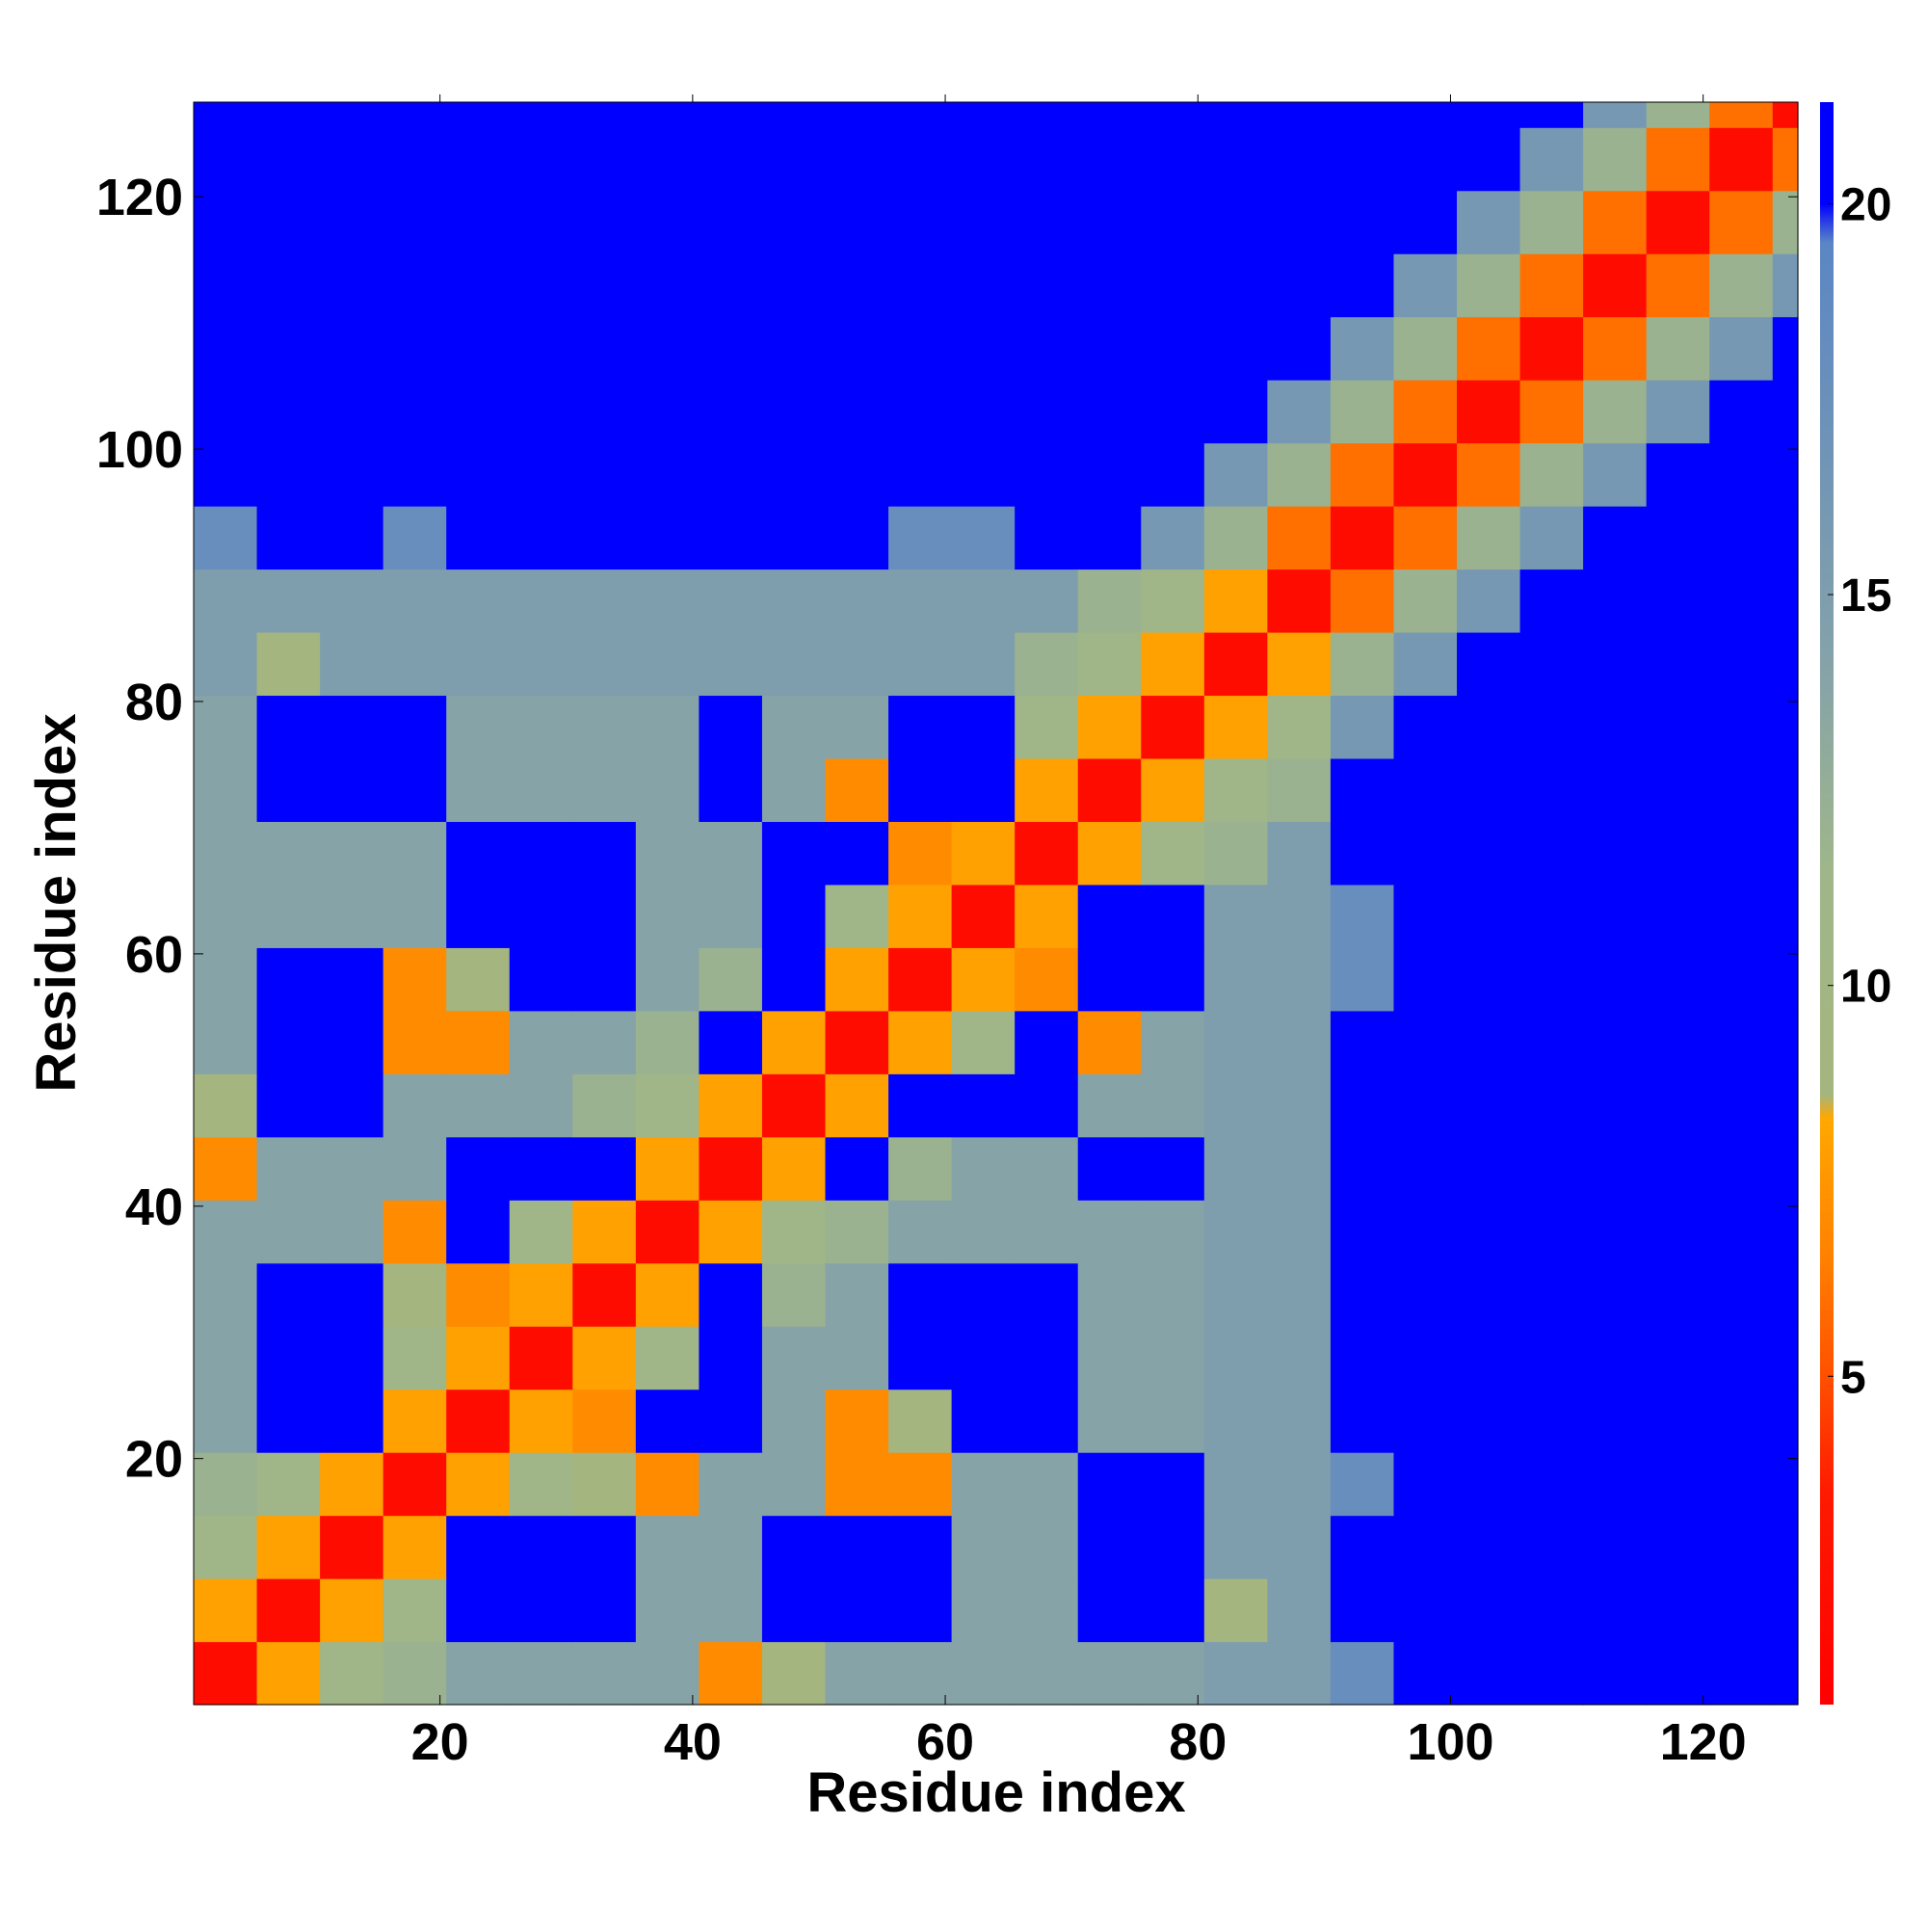 The image size is (1927, 1932). Describe the element at coordinates (139, 450) in the screenshot. I see `y-tick-label: 100` at that location.